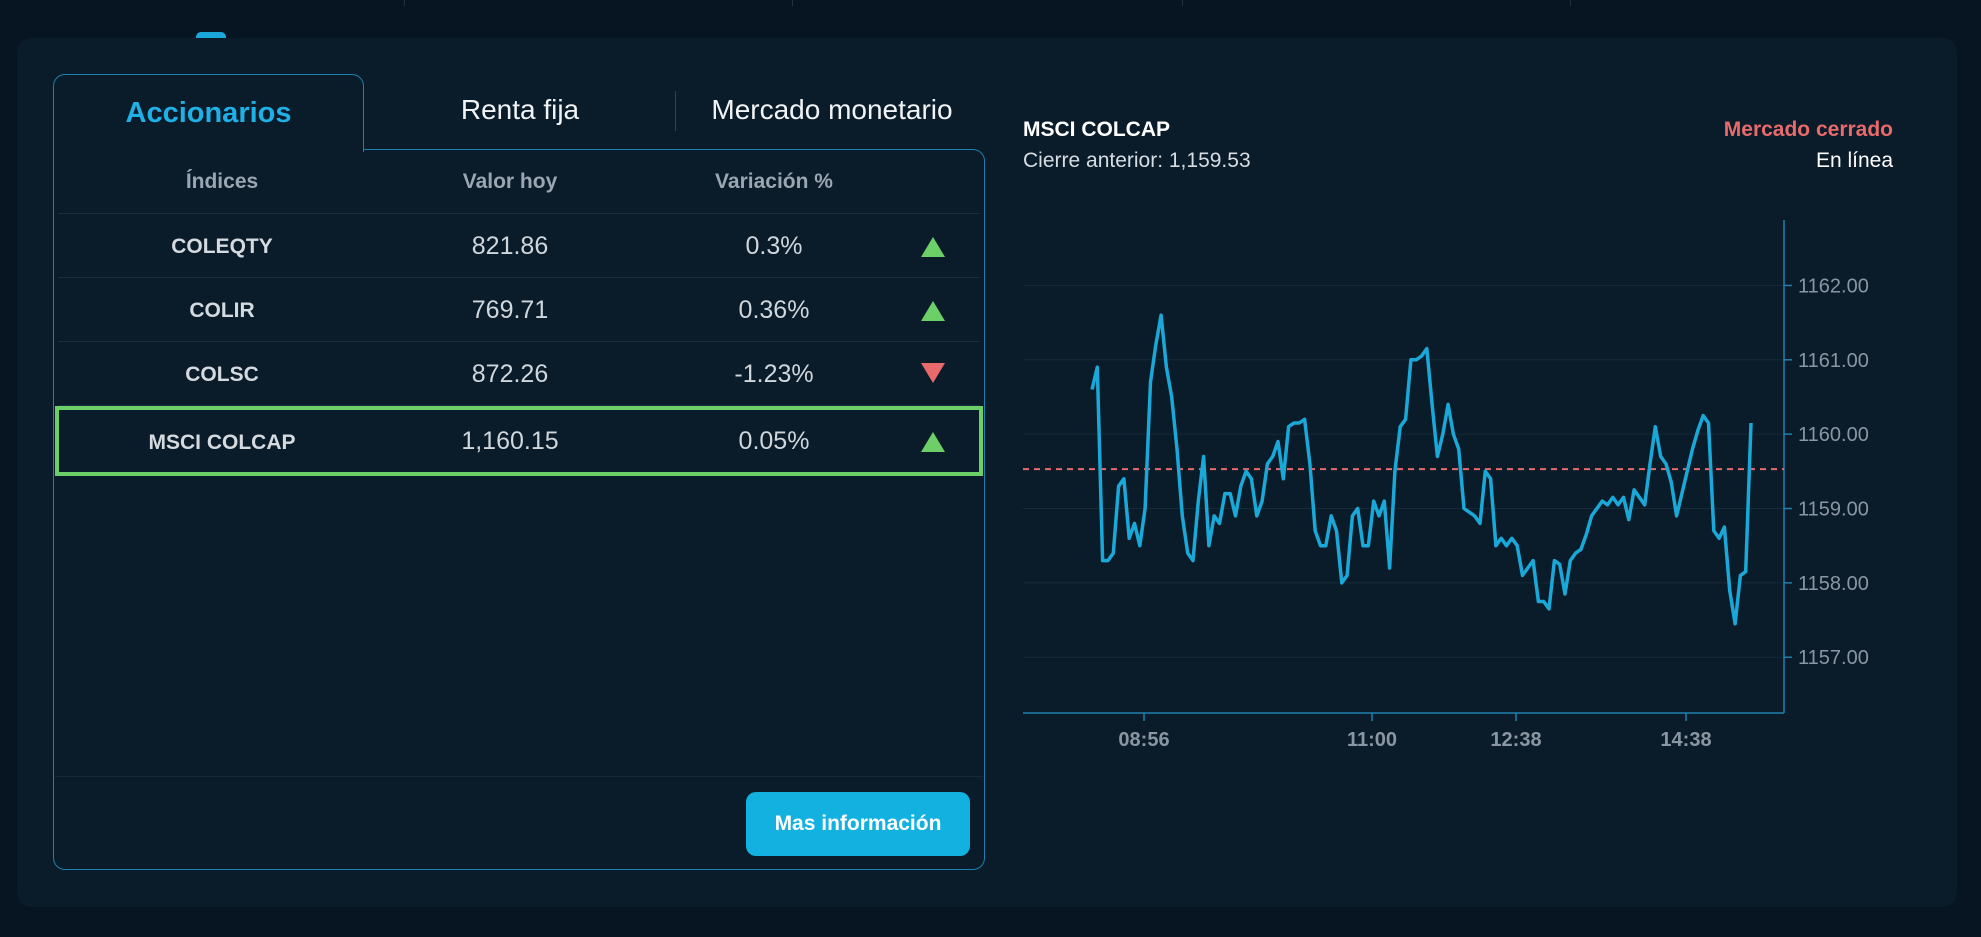 The height and width of the screenshot is (937, 1981). I want to click on y-tick-label: 1162.00, so click(1833, 286).